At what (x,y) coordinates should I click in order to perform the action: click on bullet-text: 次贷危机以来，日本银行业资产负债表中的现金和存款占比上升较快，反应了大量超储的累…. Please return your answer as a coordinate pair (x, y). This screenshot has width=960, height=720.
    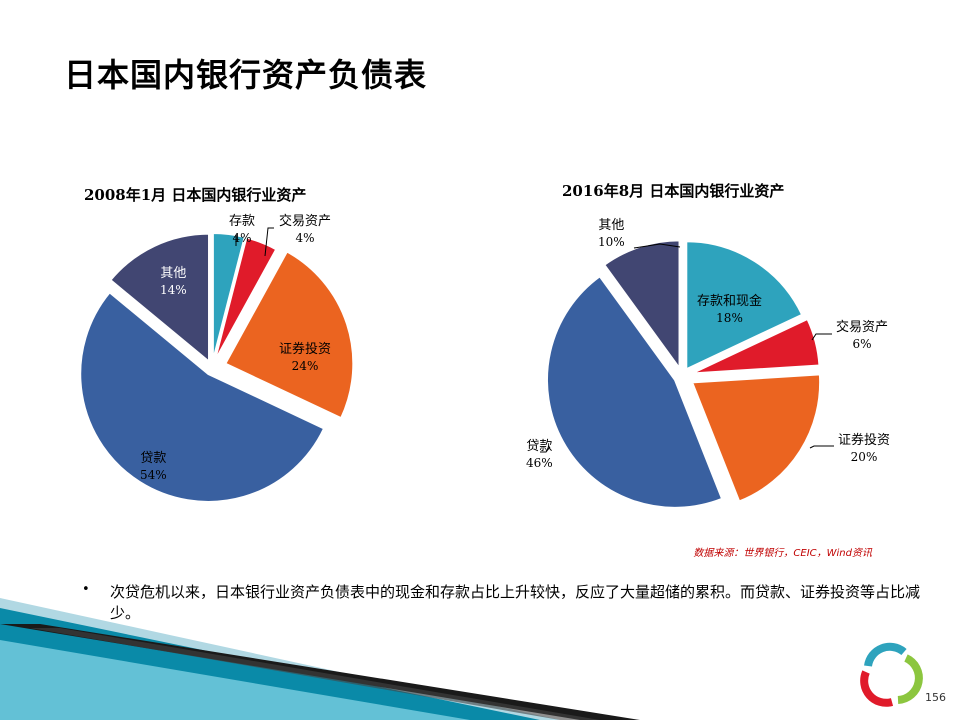
    Looking at the image, I should click on (515, 602).